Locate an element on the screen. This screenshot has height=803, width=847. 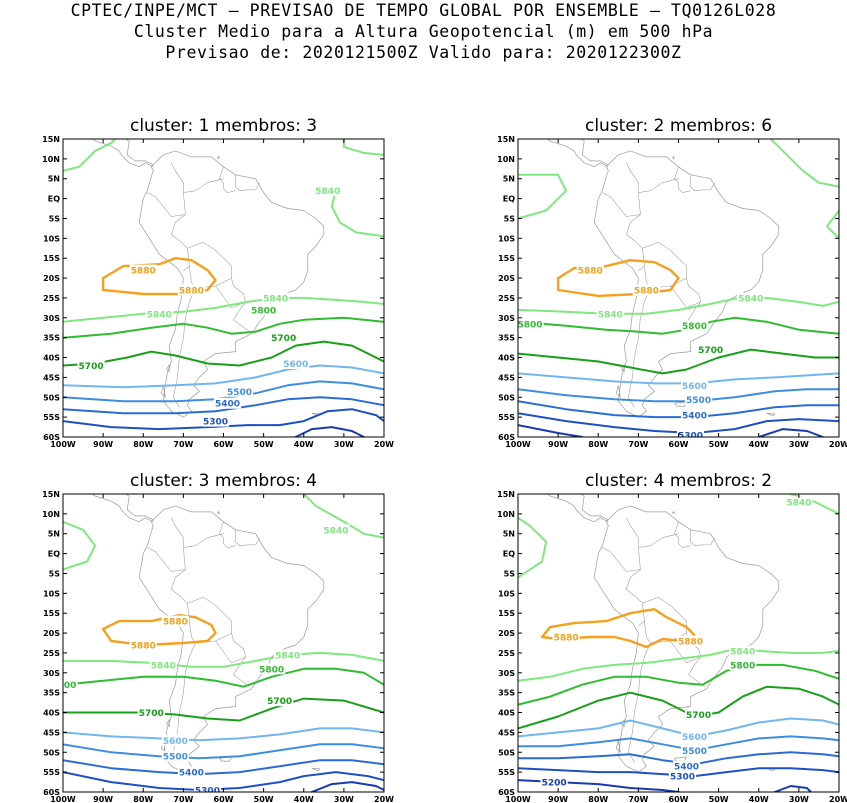
lat-tick-label: 40S is located at coordinates (506, 713).